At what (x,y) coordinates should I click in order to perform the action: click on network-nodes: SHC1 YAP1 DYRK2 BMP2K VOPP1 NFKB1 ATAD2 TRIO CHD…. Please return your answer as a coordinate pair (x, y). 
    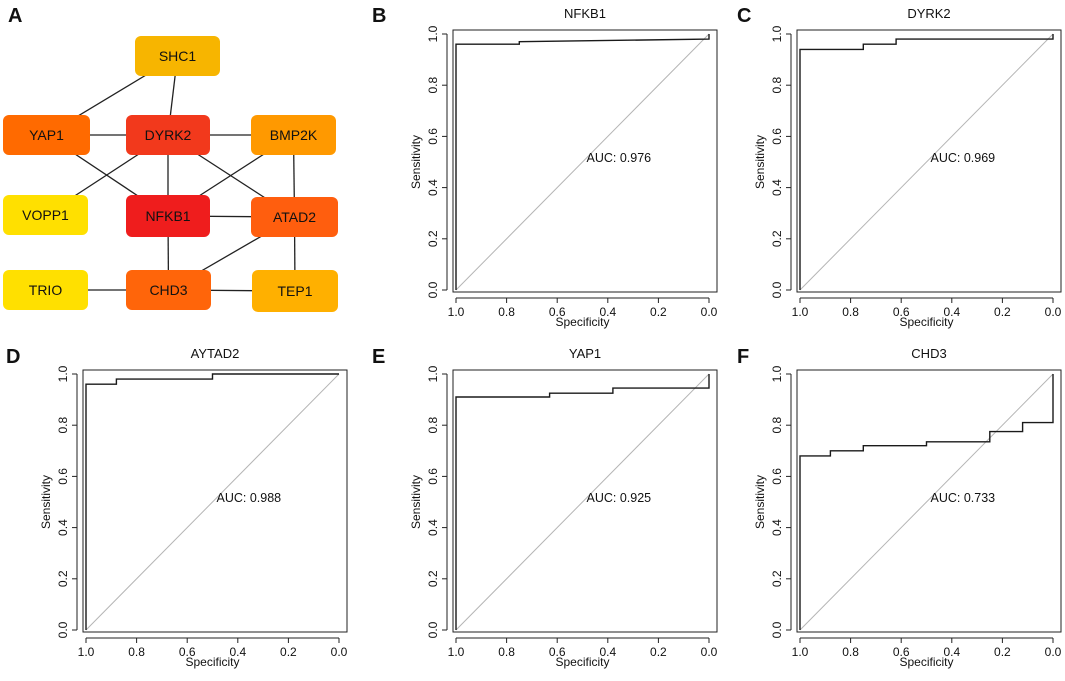
    Looking at the image, I should click on (170, 174).